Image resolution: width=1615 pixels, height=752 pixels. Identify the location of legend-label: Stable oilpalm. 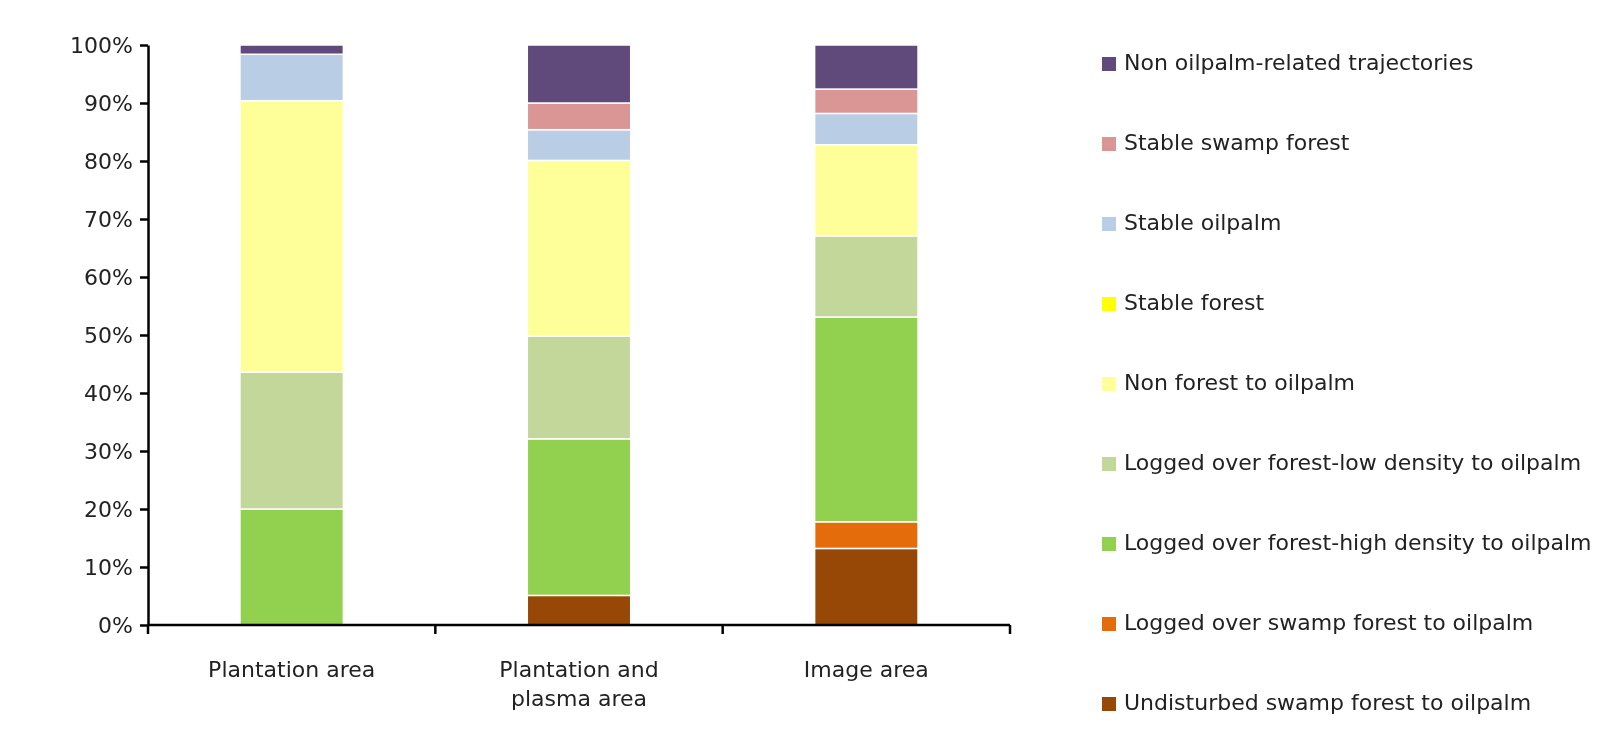
(1203, 222).